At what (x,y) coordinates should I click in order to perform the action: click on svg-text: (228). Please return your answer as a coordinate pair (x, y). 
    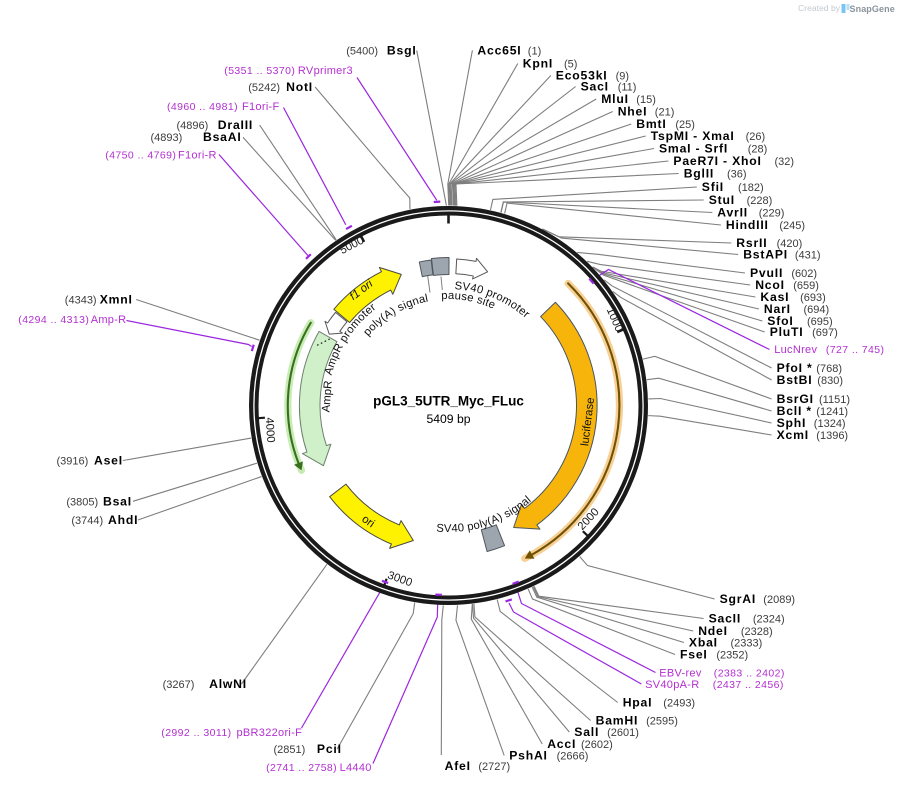
    Looking at the image, I should click on (760, 201).